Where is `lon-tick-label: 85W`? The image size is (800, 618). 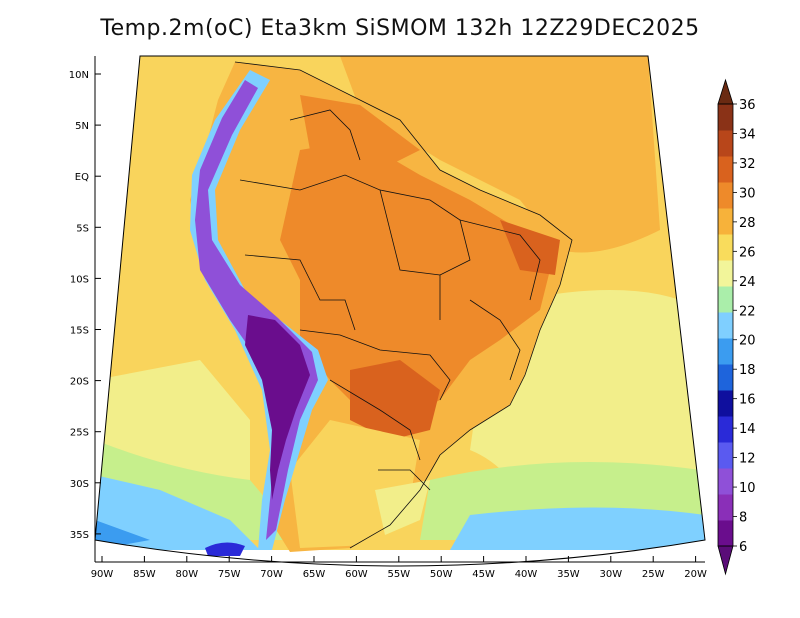
lon-tick-label: 85W is located at coordinates (144, 574).